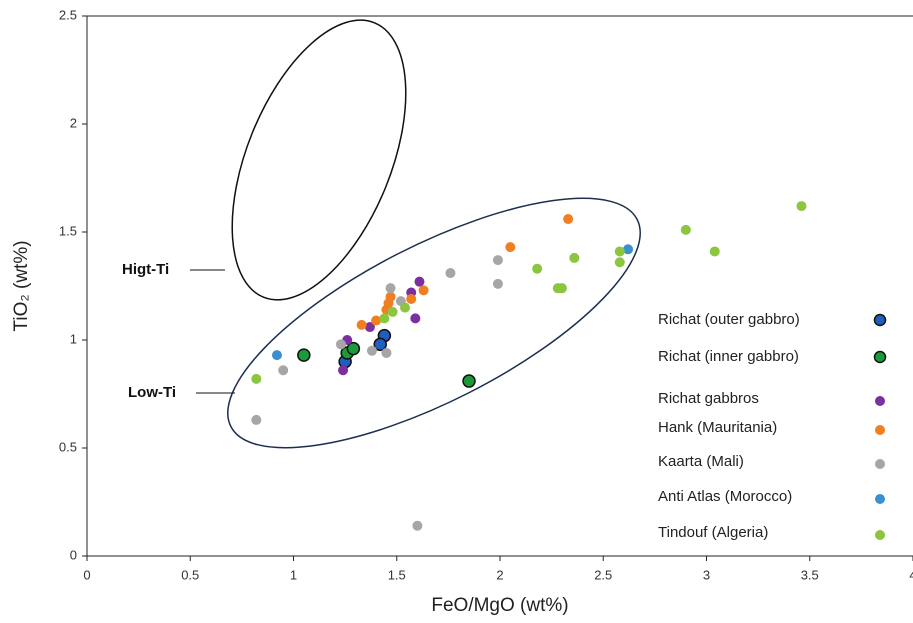 This screenshot has width=913, height=623. I want to click on x-tick-label: 4, so click(911, 574).